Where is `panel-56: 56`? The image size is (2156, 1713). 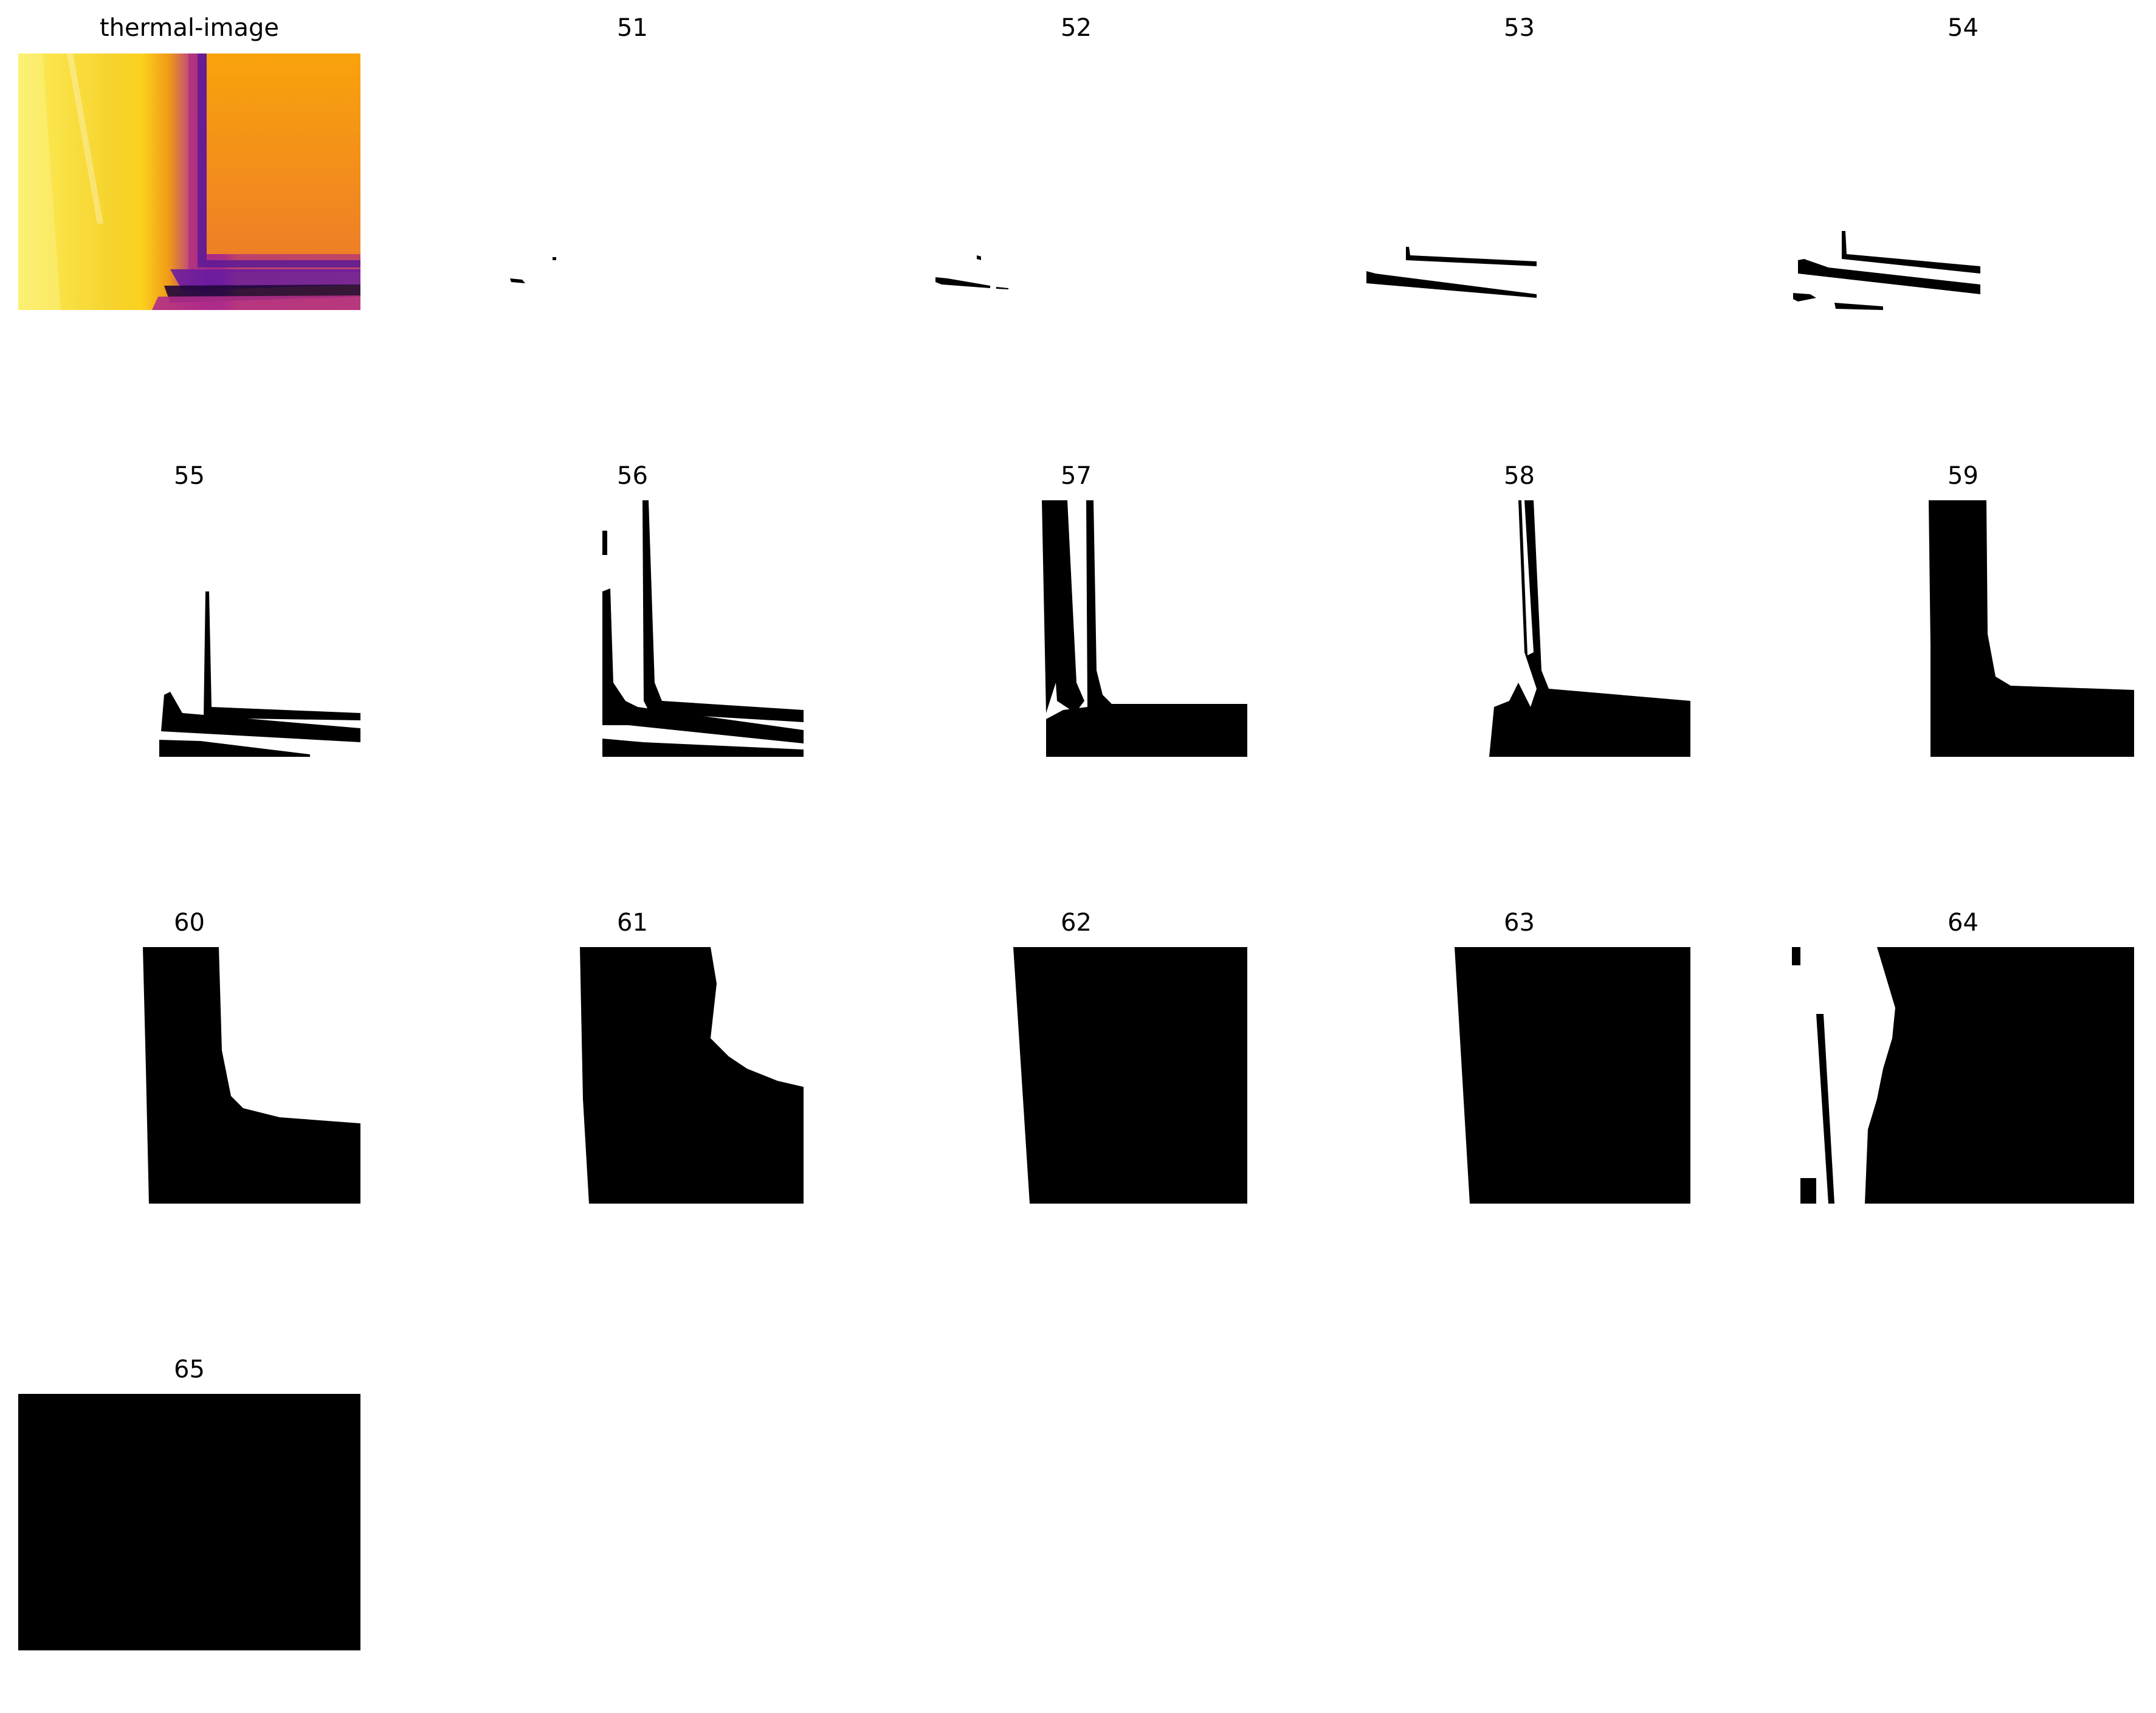 panel-56: 56 is located at coordinates (632, 610).